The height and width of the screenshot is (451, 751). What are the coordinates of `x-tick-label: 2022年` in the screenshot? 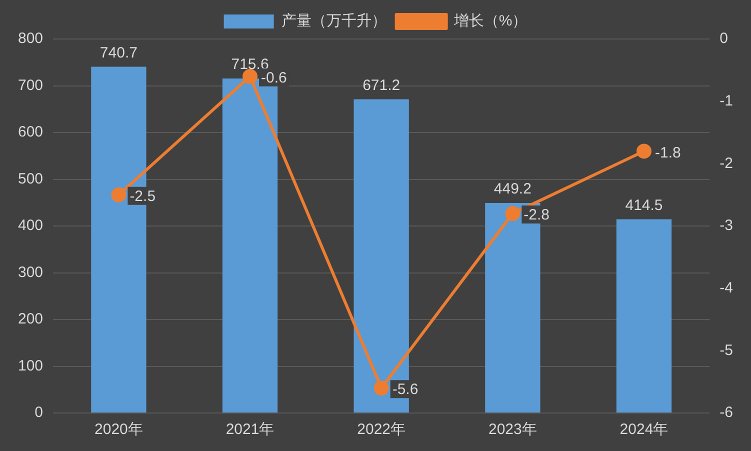 It's located at (381, 429).